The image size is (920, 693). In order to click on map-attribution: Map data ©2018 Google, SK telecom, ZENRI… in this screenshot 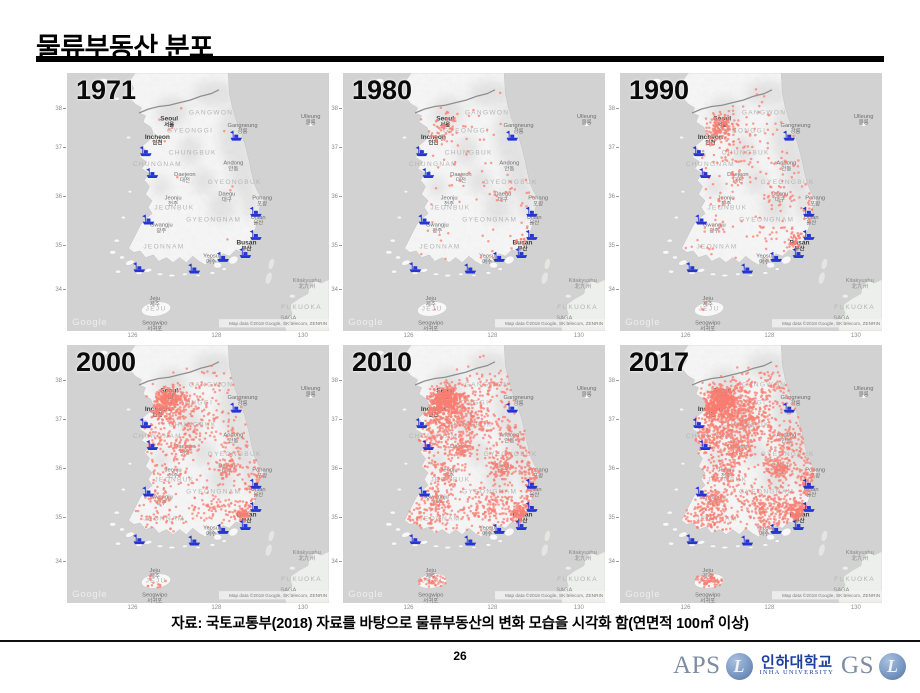, I will do `click(831, 323)`.